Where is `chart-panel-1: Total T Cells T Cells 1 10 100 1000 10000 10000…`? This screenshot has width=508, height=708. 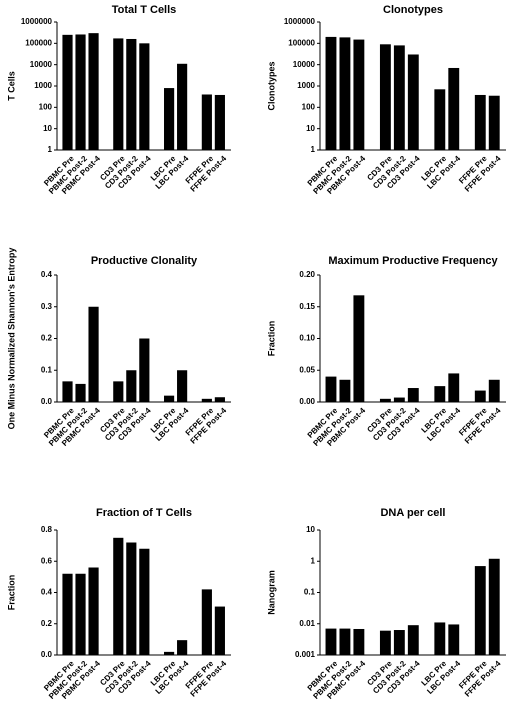 chart-panel-1: Total T Cells T Cells 1 10 100 1000 10000 10000… is located at coordinates (118, 100).